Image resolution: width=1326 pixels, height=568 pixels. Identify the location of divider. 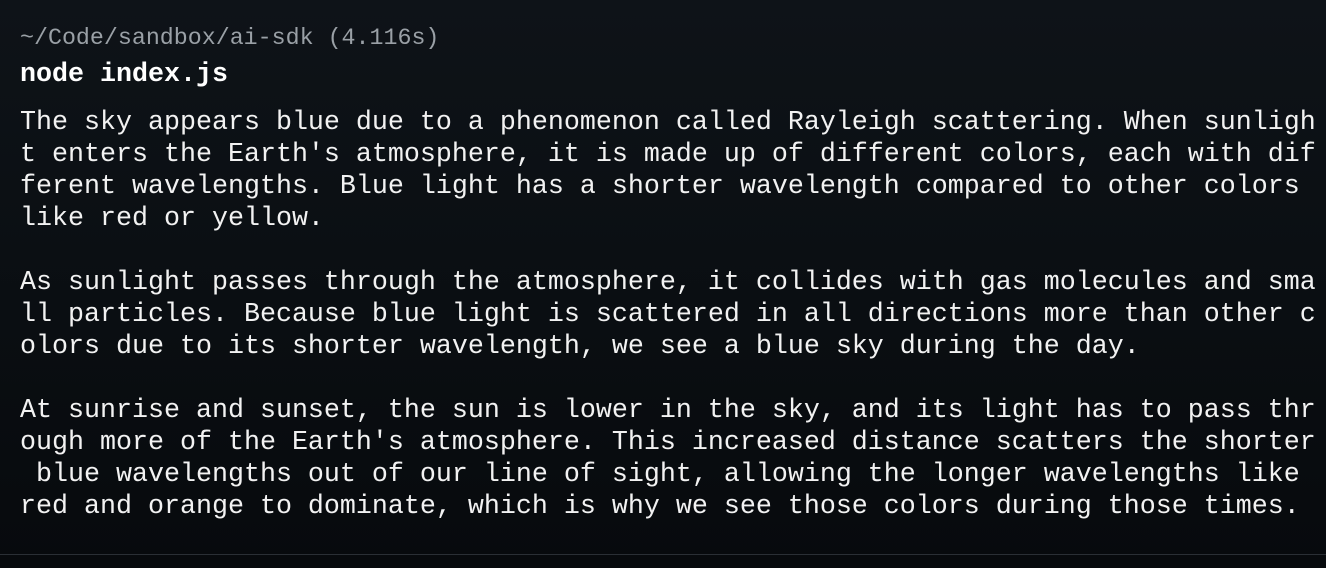
(663, 554).